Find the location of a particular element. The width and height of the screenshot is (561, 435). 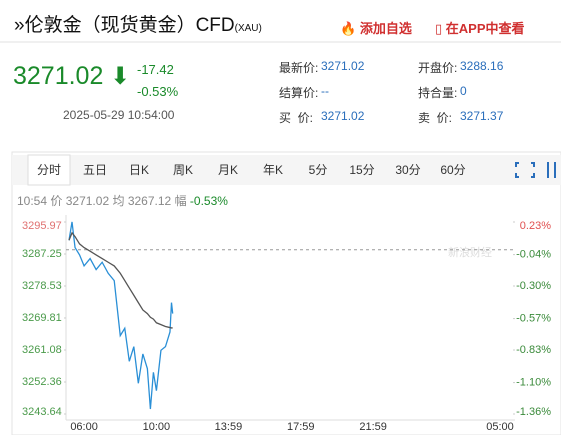

y-tick-label: 3287.25 is located at coordinates (42, 254).